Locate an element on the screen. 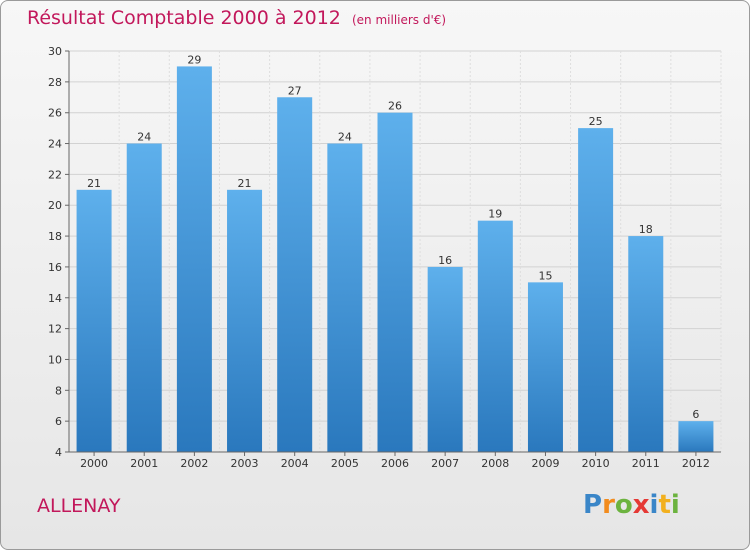  y-tick-label: 16 is located at coordinates (55, 267).